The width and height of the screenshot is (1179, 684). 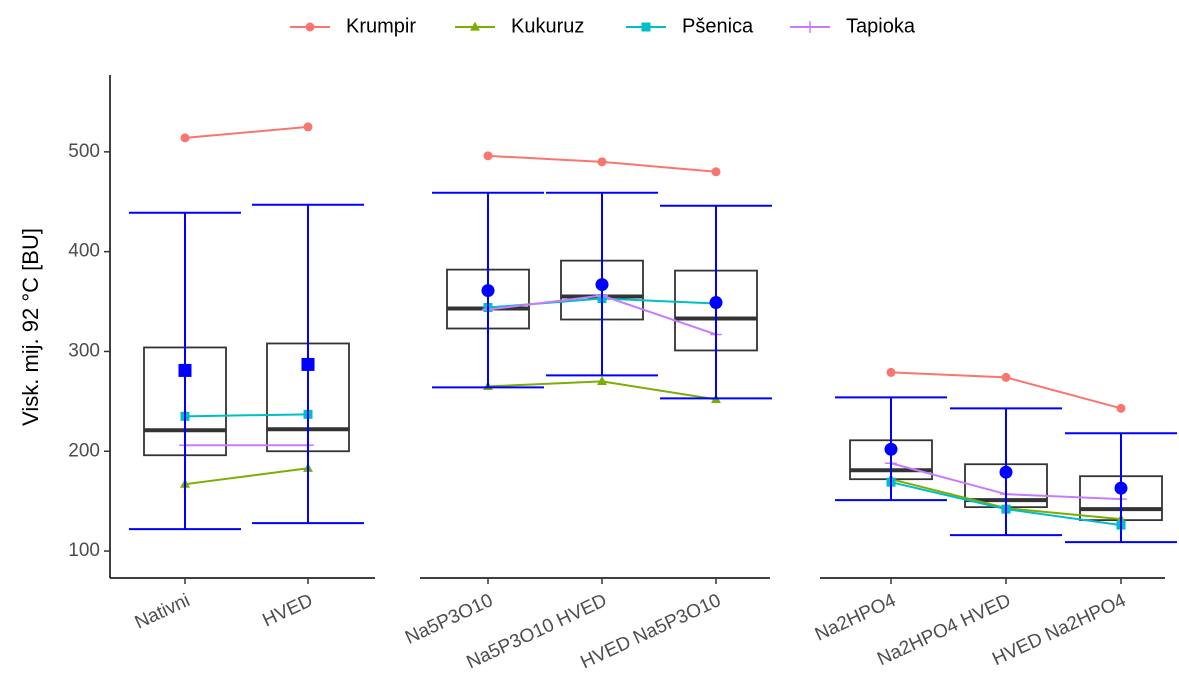 What do you see at coordinates (163, 612) in the screenshot?
I see `x-tick-label: Nativni` at bounding box center [163, 612].